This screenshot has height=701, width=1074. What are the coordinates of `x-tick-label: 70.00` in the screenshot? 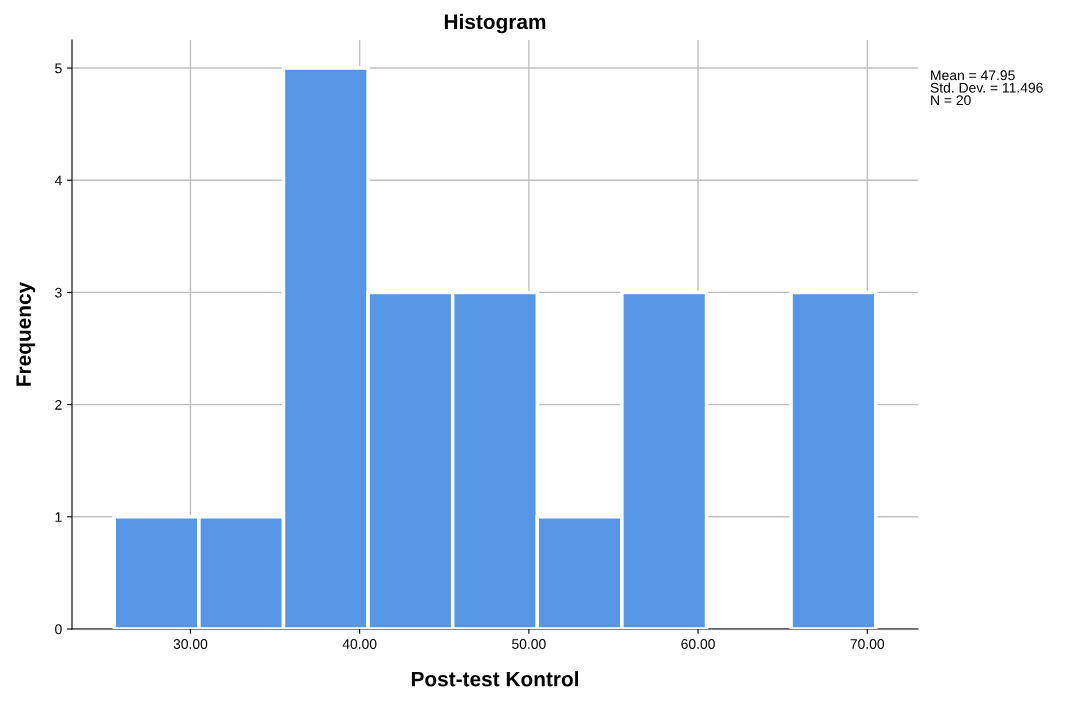 It's located at (867, 644).